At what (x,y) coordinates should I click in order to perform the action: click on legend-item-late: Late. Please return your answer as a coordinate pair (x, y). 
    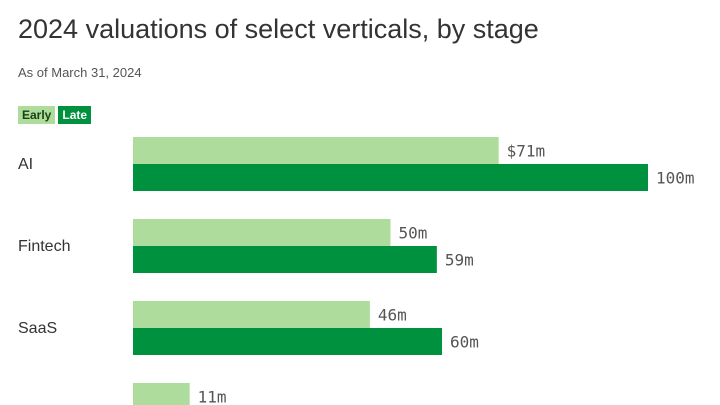
    Looking at the image, I should click on (75, 115).